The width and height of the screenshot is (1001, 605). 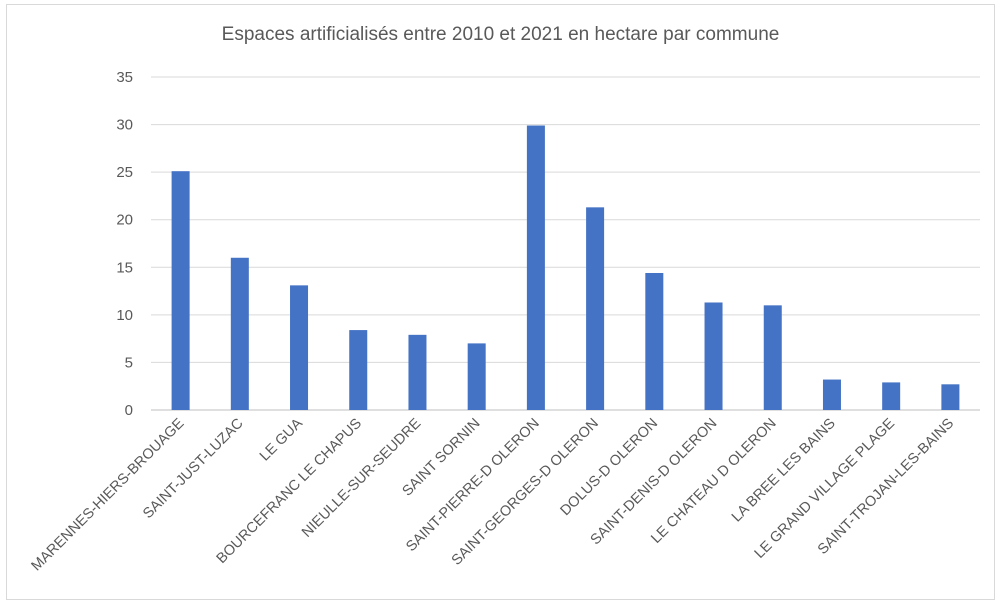 I want to click on x-category-label: NIEULLE-SUR-SEUDRE, so click(x=361, y=477).